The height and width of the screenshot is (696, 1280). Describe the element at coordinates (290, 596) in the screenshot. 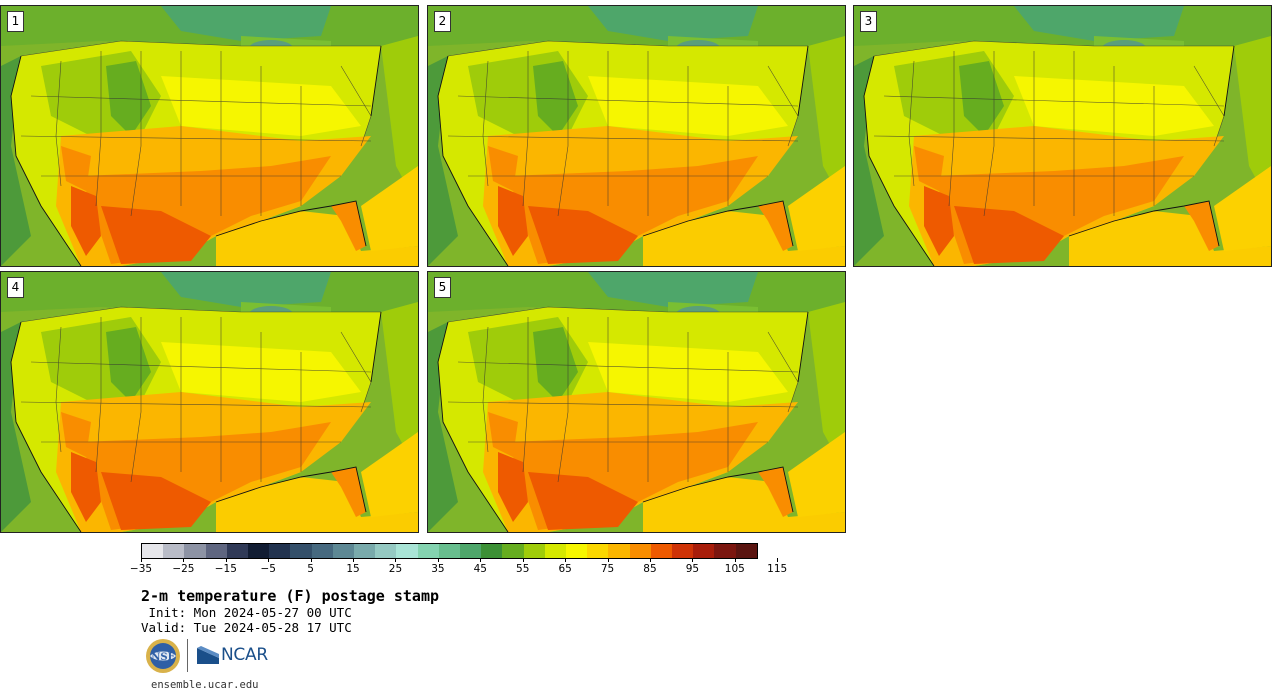

I see `chart-title: 2-m temperature (F) postage stamp` at that location.